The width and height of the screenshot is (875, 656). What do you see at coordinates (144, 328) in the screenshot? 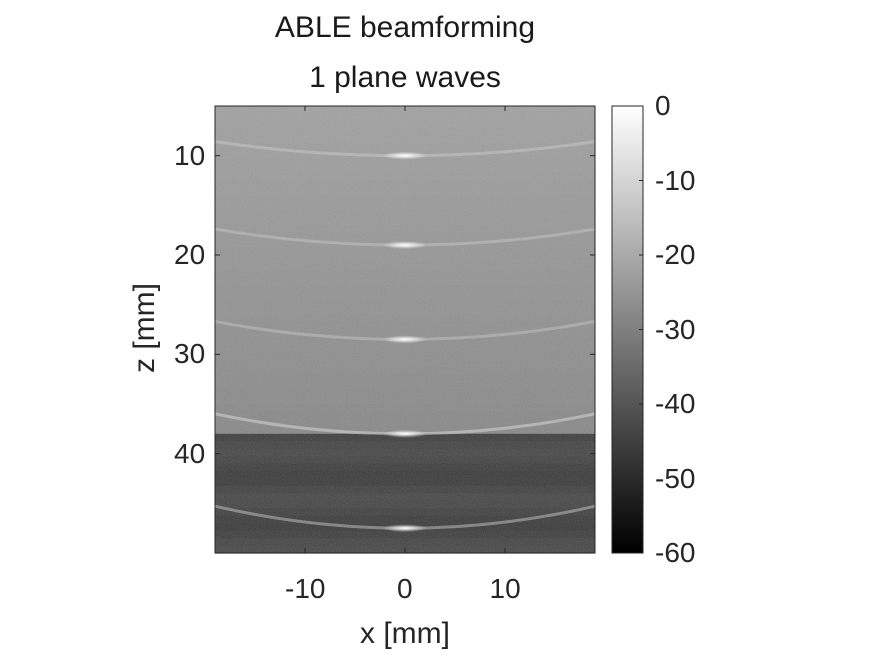
I see `y-axis-label: z [mm]` at bounding box center [144, 328].